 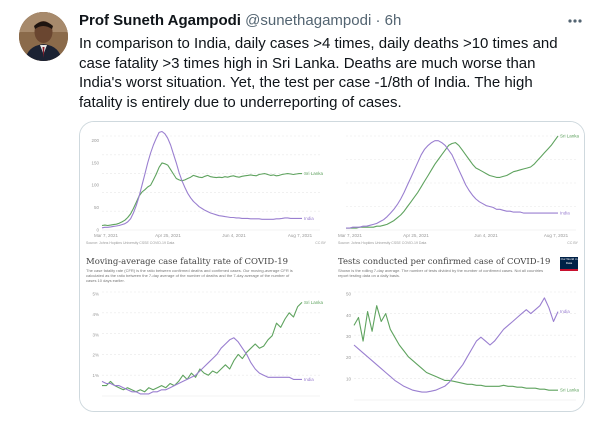 I want to click on author-name: Prof Suneth Agampodi, so click(x=160, y=20).